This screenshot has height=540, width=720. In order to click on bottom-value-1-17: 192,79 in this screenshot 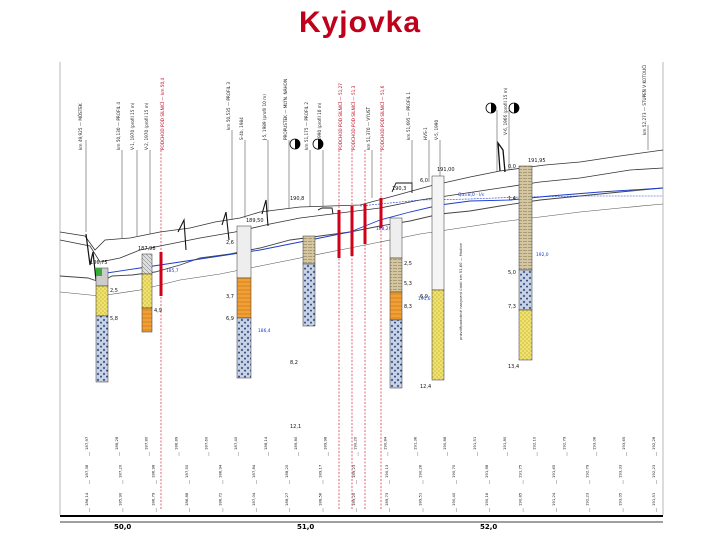, I will do `click(564, 443)`.